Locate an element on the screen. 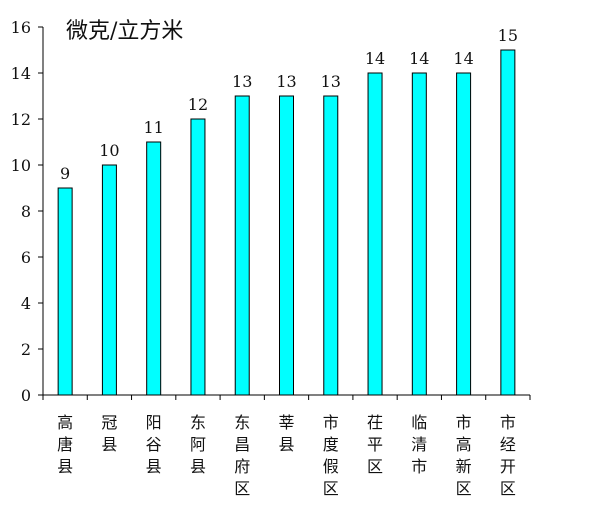 The width and height of the screenshot is (590, 510). y-tick-label: 10 is located at coordinates (21, 165).